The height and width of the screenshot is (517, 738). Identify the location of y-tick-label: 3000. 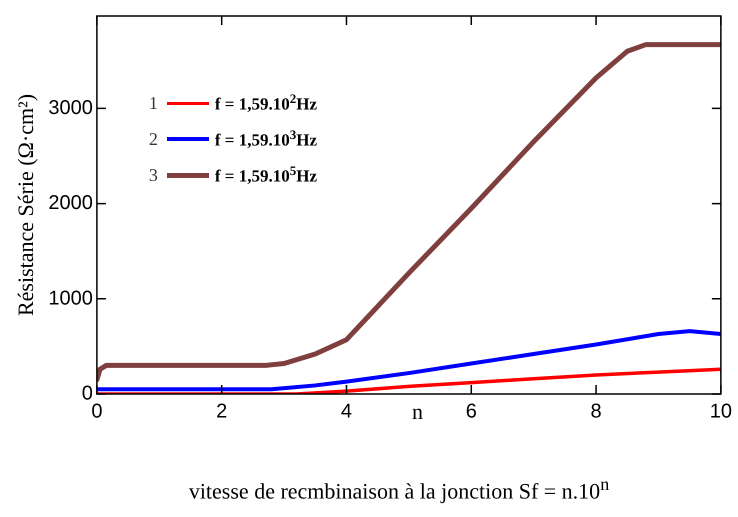
(70, 107).